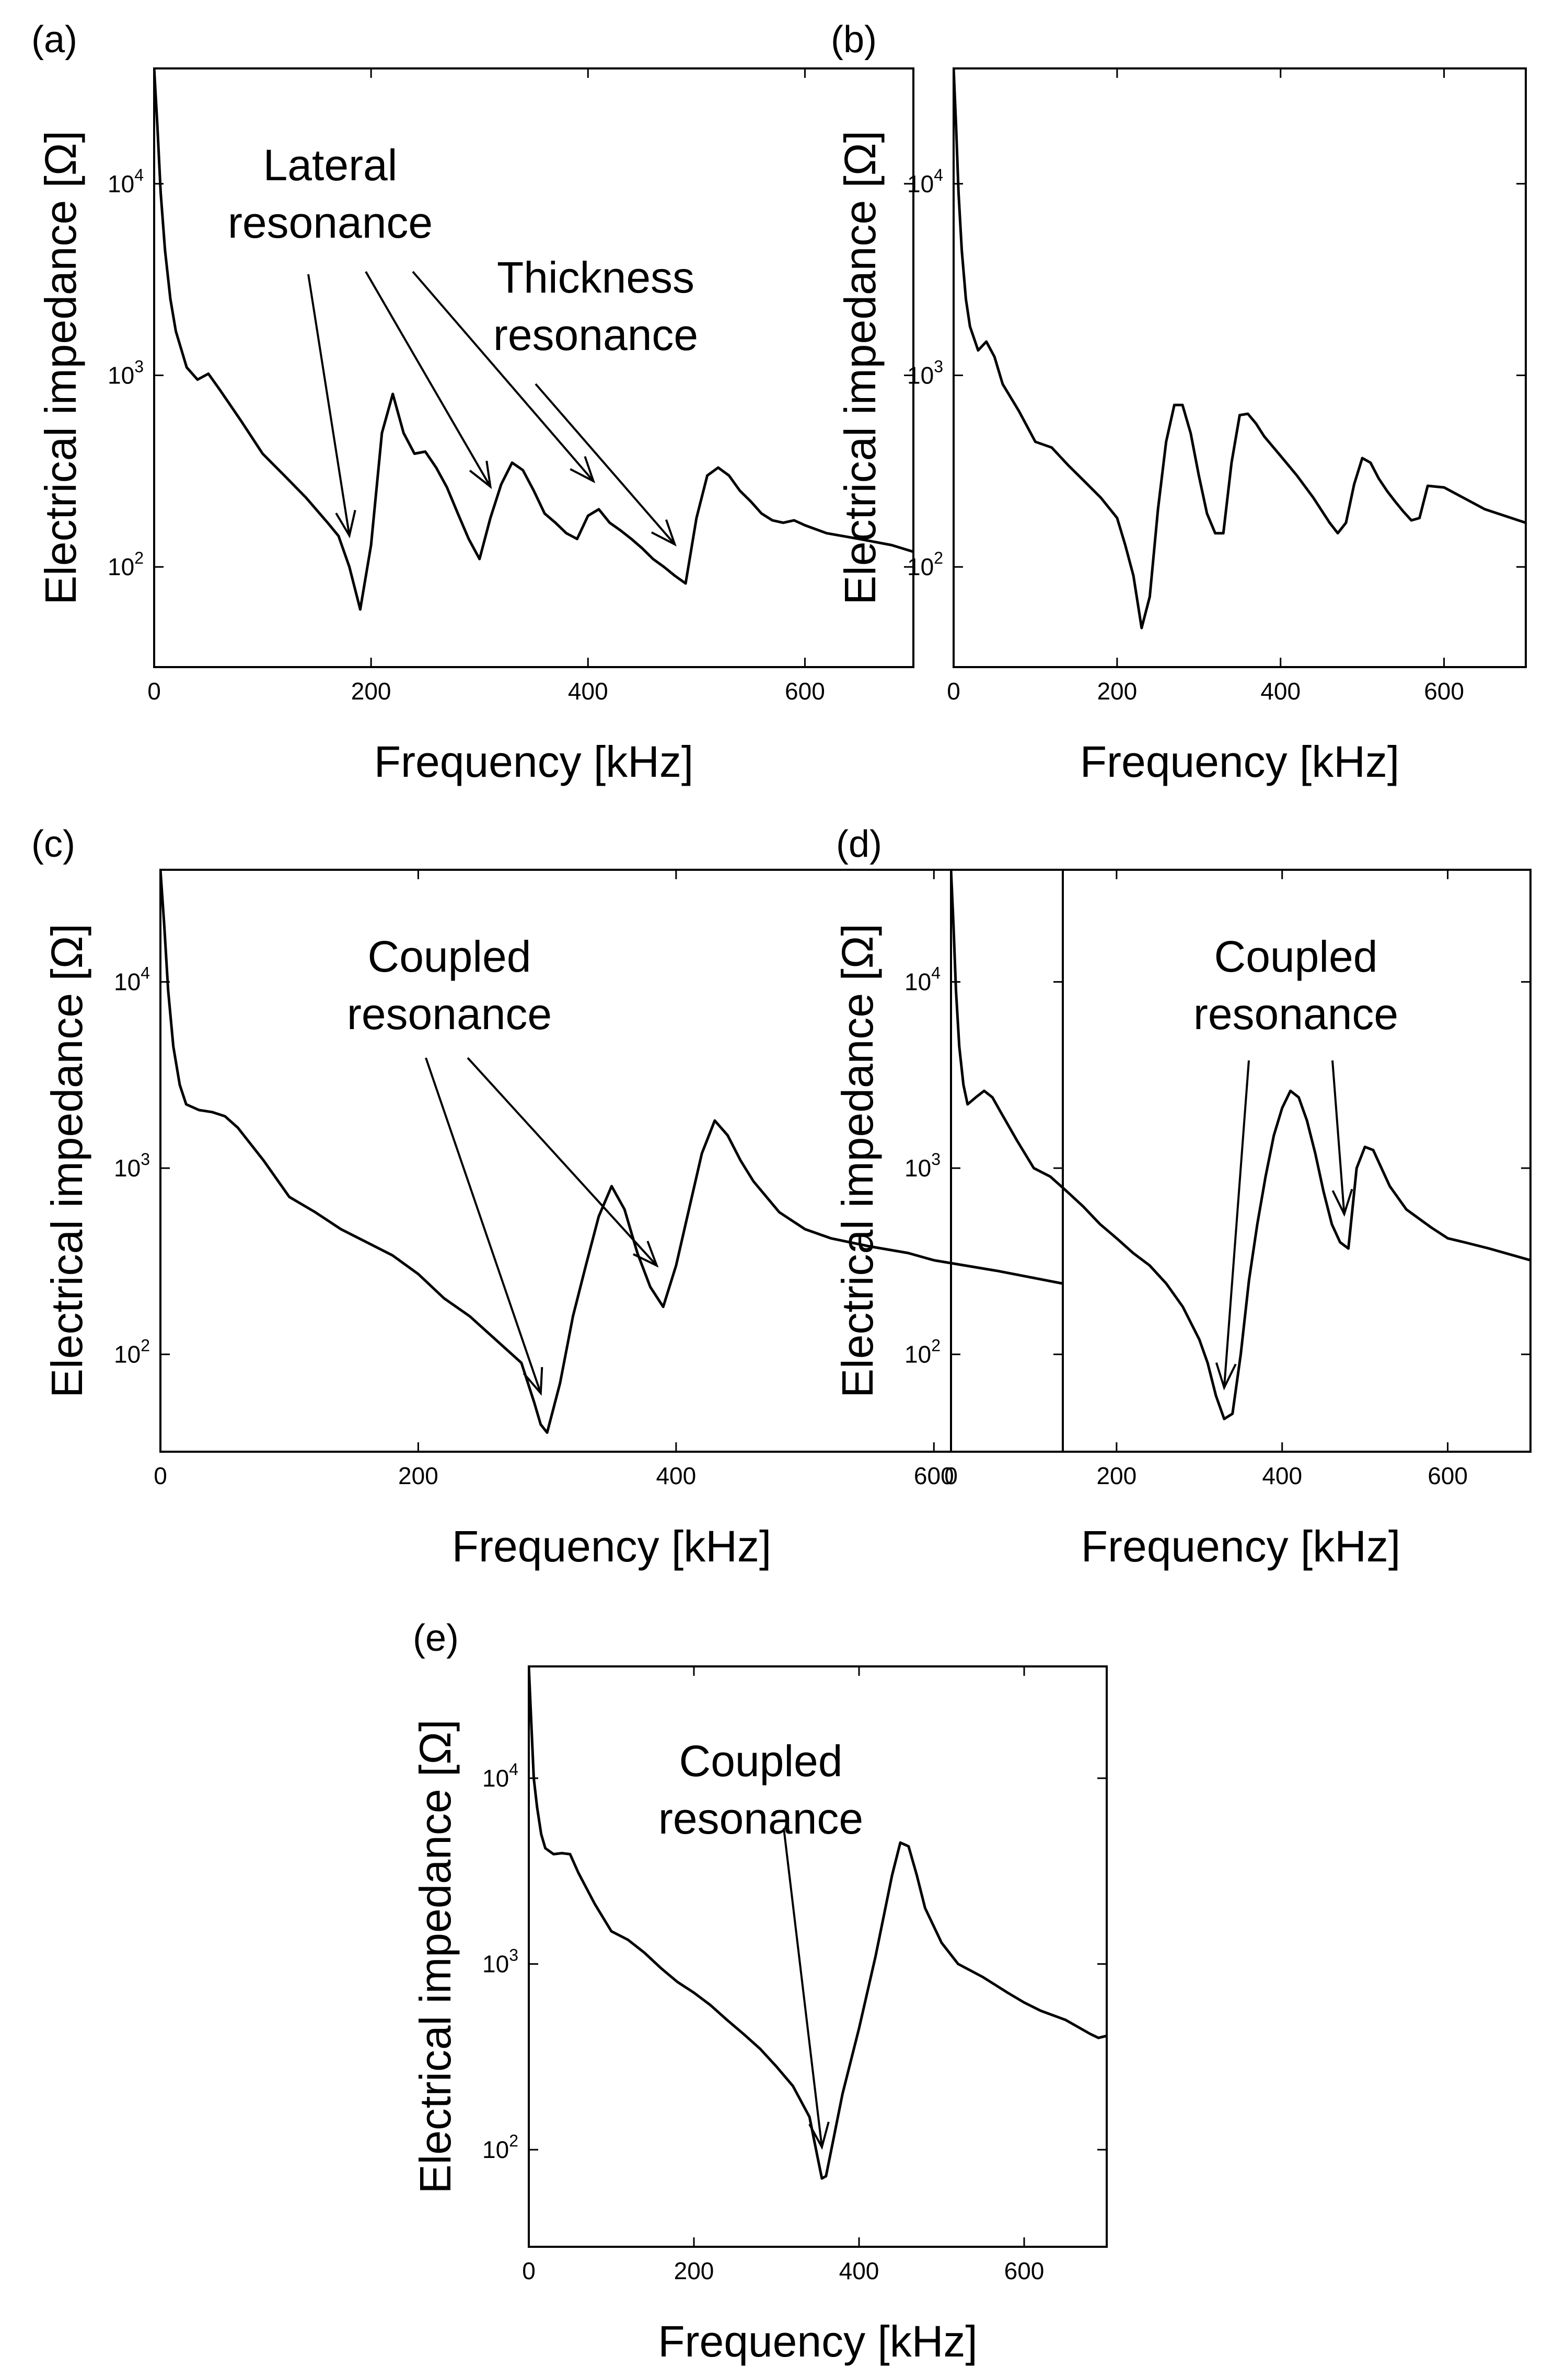 This screenshot has height=2380, width=1554. Describe the element at coordinates (596, 277) in the screenshot. I see `annotation-text: Thickness` at that location.